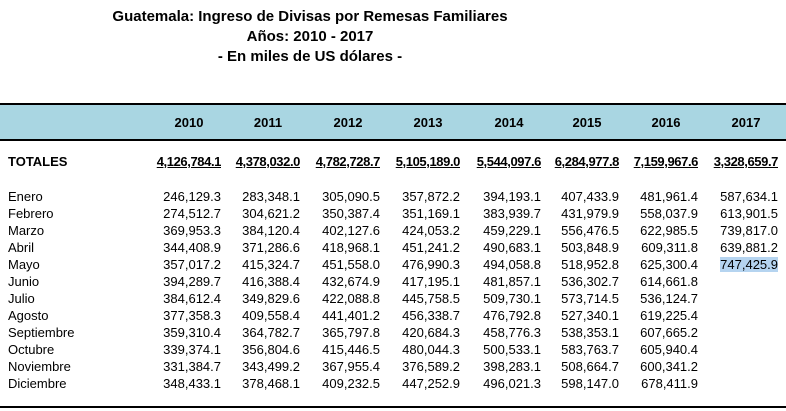 The height and width of the screenshot is (411, 786). Describe the element at coordinates (512, 213) in the screenshot. I see `cell-2014: 383,939.7` at that location.